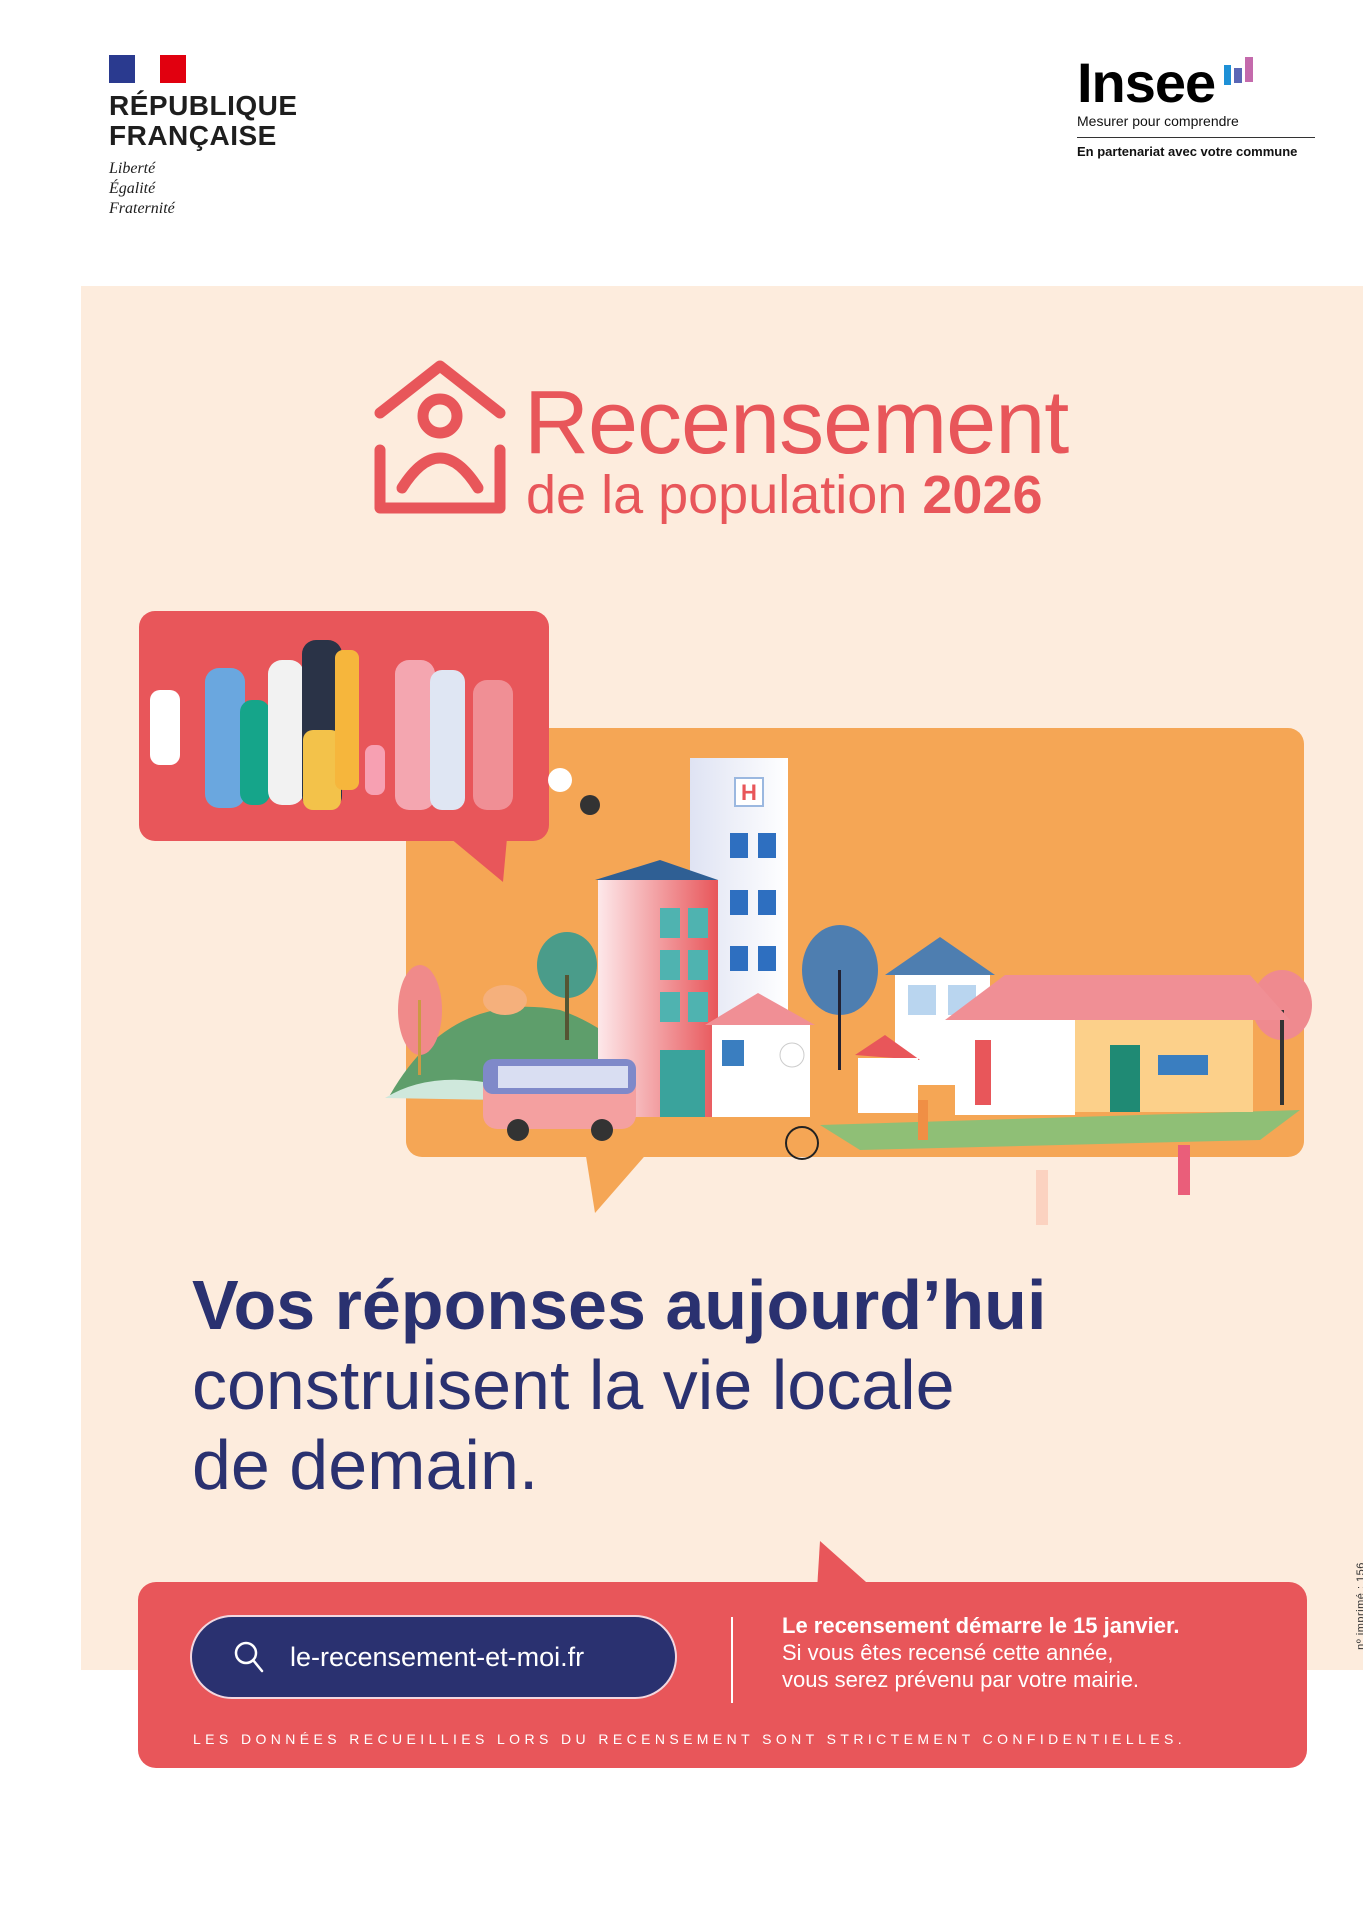 Image resolution: width=1363 pixels, height=1927 pixels. What do you see at coordinates (796, 423) in the screenshot?
I see `title-recensement: Recensement` at bounding box center [796, 423].